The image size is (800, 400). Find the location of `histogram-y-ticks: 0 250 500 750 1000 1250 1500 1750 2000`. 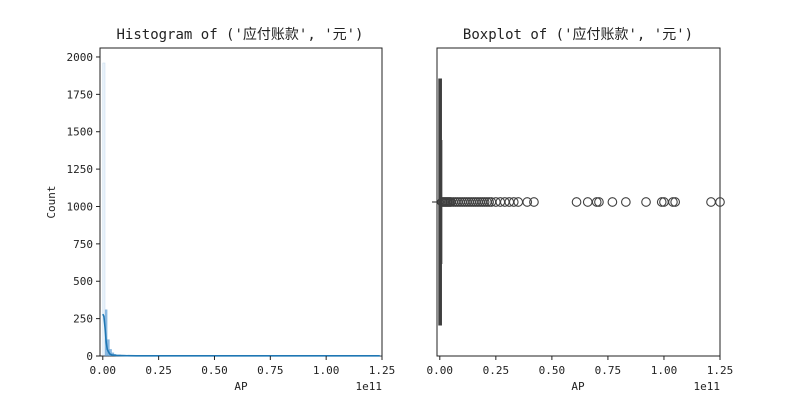

histogram-y-ticks: 0 250 500 750 1000 1250 1500 1750 2000 is located at coordinates (83, 207).